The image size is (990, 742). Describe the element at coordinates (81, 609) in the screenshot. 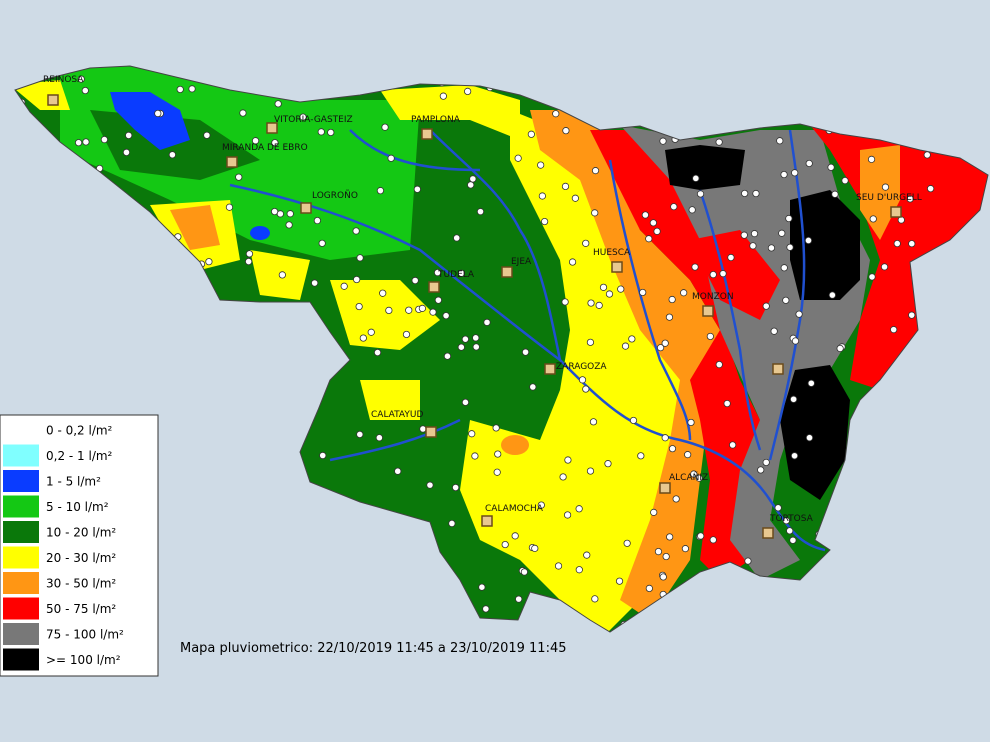

I see `legend-label: 50 - 75 l/m²` at that location.